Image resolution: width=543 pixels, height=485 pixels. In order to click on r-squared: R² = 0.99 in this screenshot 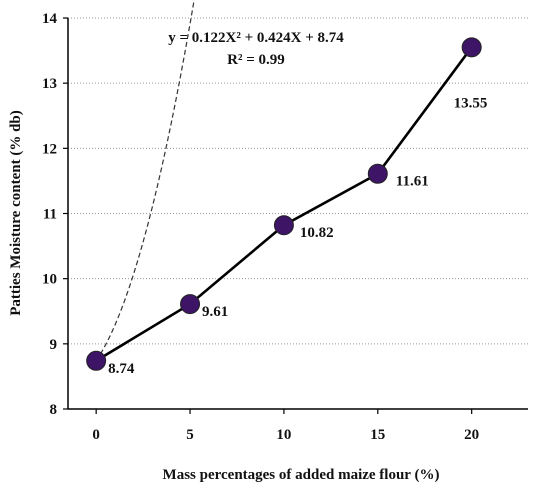, I will do `click(256, 60)`.